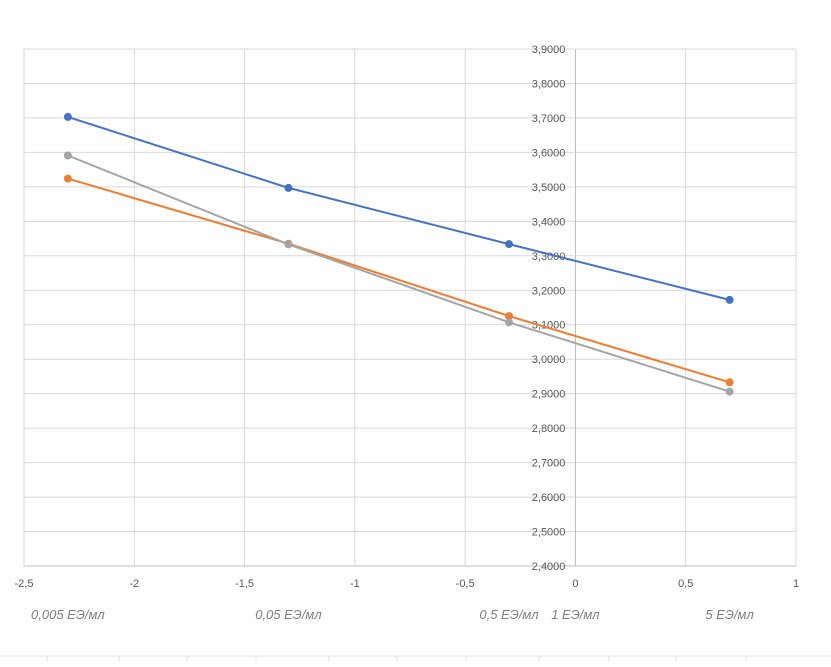 Image resolution: width=831 pixels, height=667 pixels. What do you see at coordinates (24, 584) in the screenshot?
I see `x-tick-label: -2,5` at bounding box center [24, 584].